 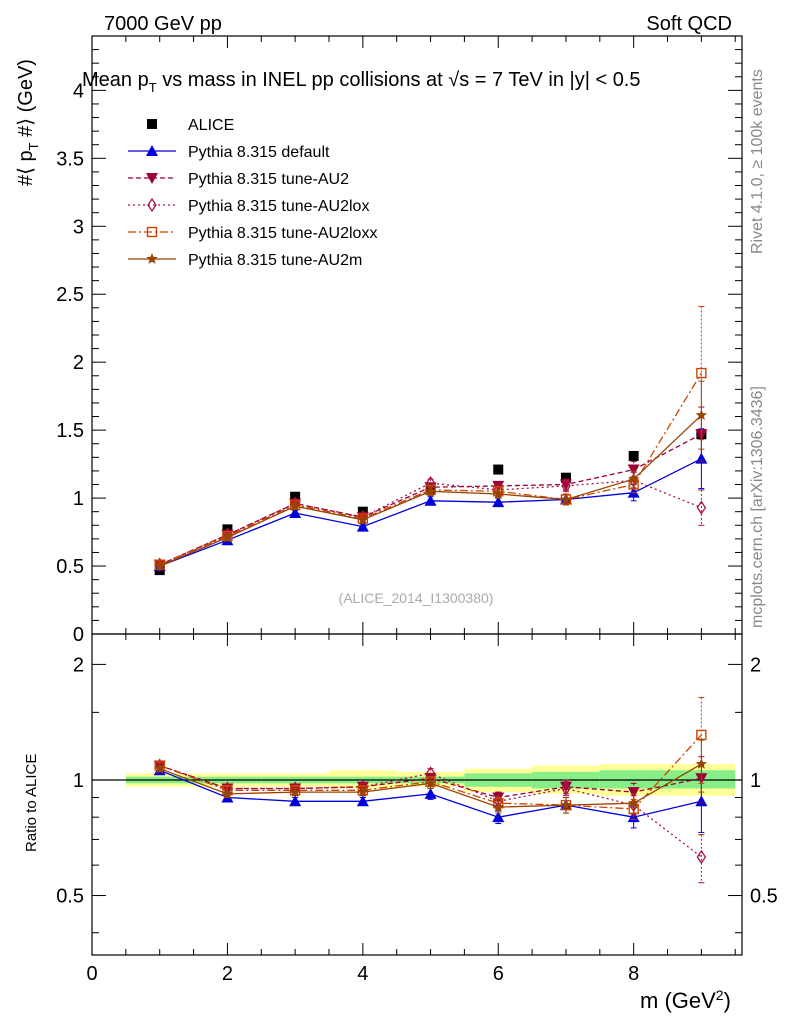 What do you see at coordinates (78, 363) in the screenshot?
I see `y-tick-label: 2` at bounding box center [78, 363].